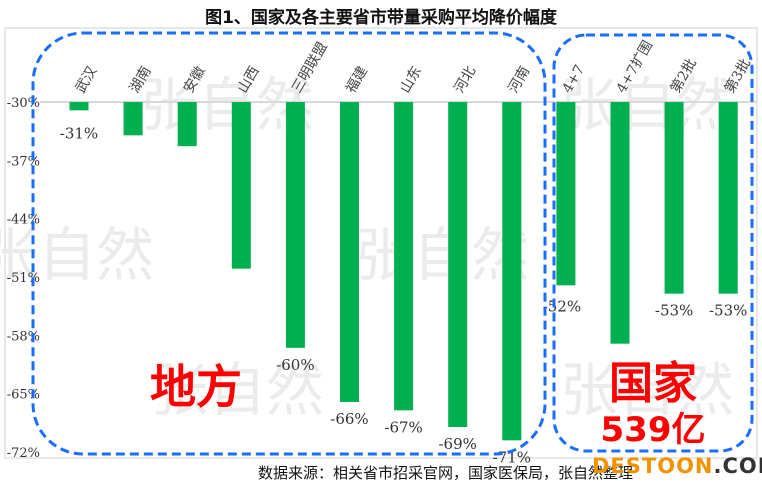 The width and height of the screenshot is (762, 490). What do you see at coordinates (653, 466) in the screenshot?
I see `logo-main: DESTOON` at bounding box center [653, 466].